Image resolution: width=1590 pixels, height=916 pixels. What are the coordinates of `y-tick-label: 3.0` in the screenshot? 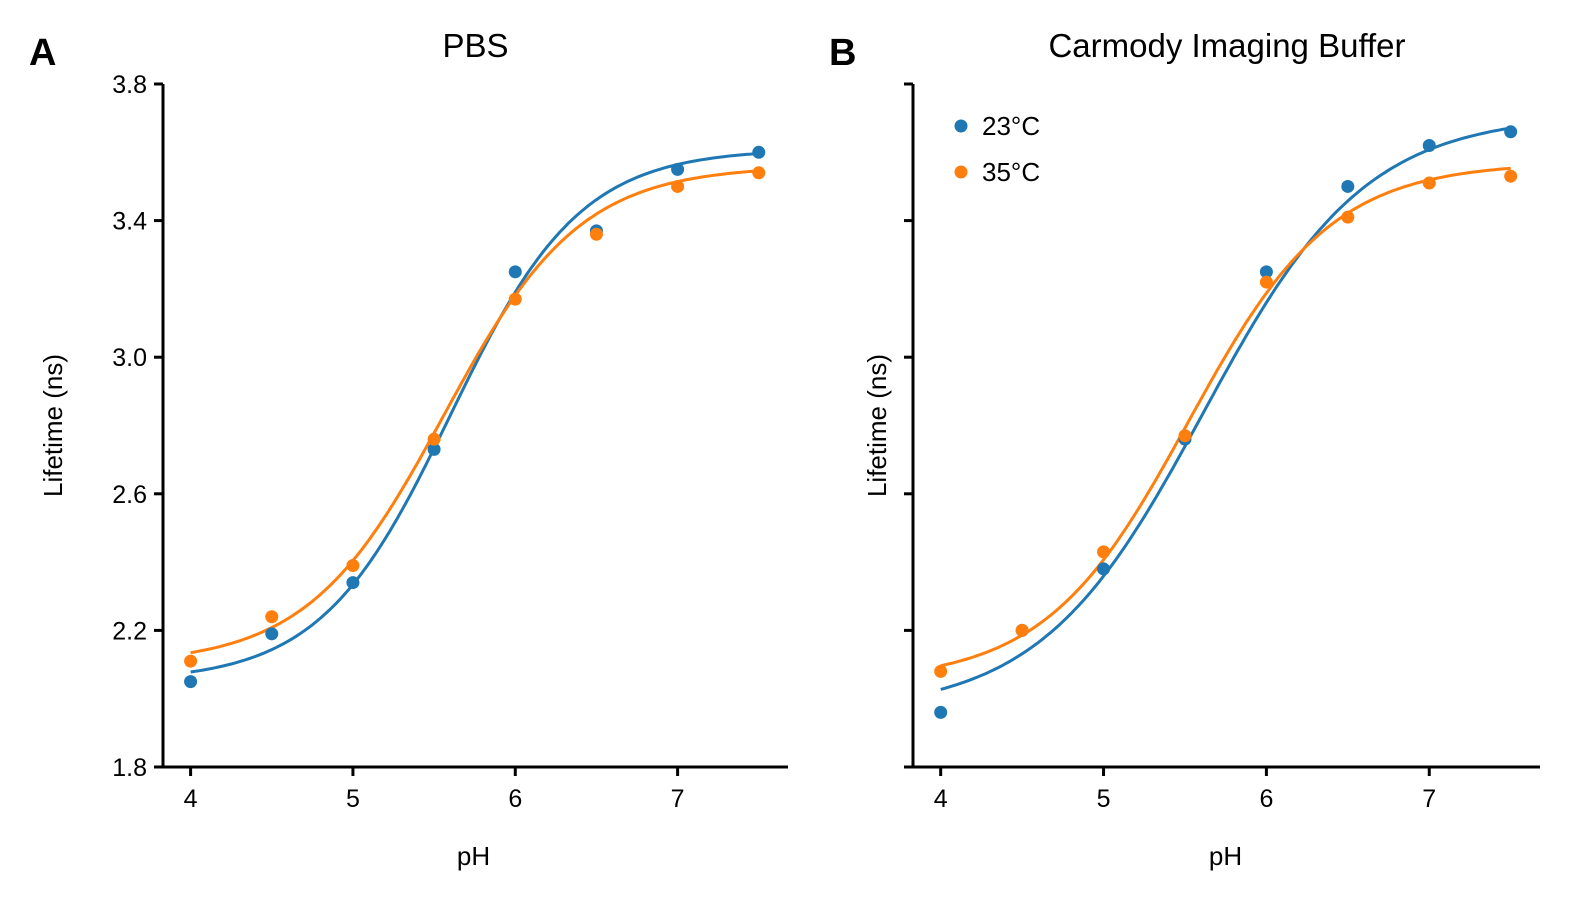 It's located at (129, 358).